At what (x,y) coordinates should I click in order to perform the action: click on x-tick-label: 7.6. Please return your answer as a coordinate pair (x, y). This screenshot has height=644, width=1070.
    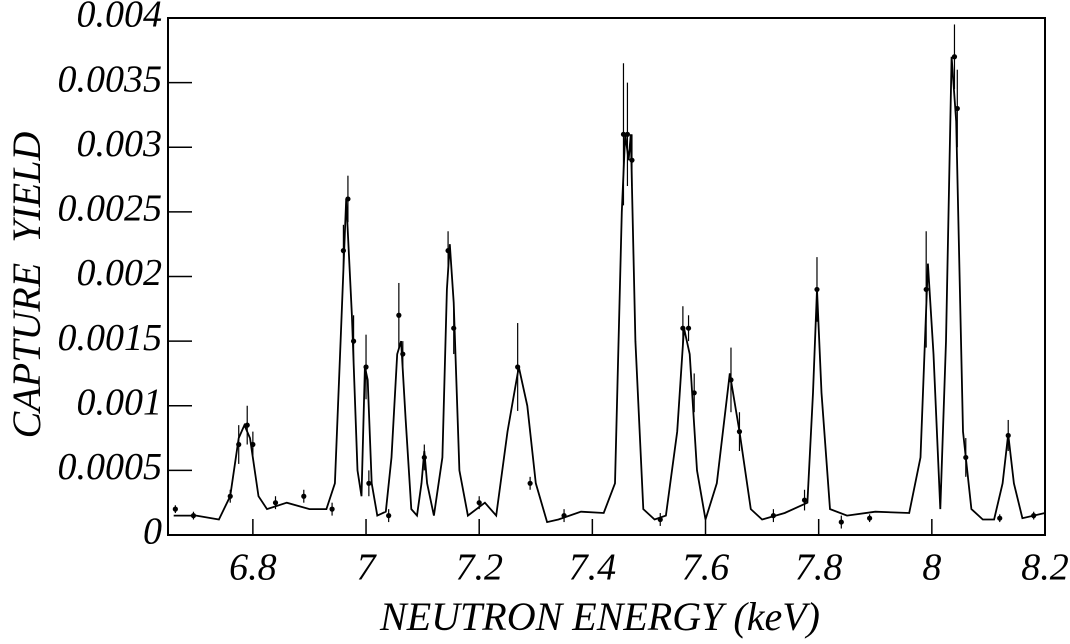
    Looking at the image, I should click on (706, 568).